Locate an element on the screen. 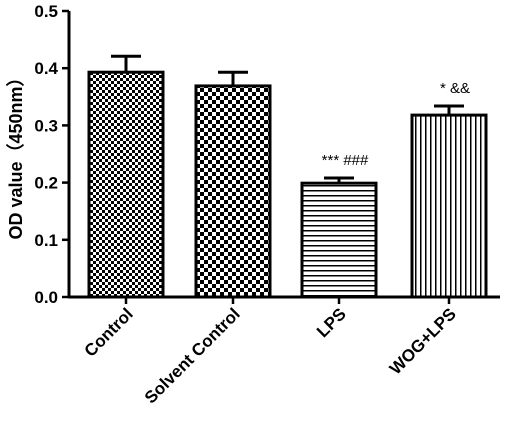 This screenshot has width=505, height=444. y-tick-label: 0.1 is located at coordinates (46, 240).